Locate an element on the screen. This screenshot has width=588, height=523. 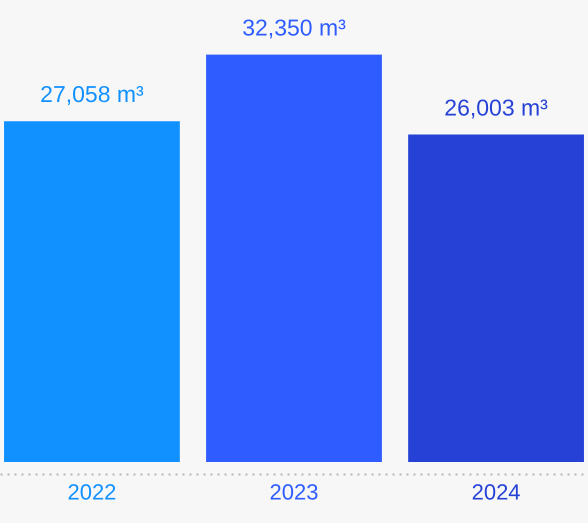
data-label: 27,058 m³ is located at coordinates (92, 94).